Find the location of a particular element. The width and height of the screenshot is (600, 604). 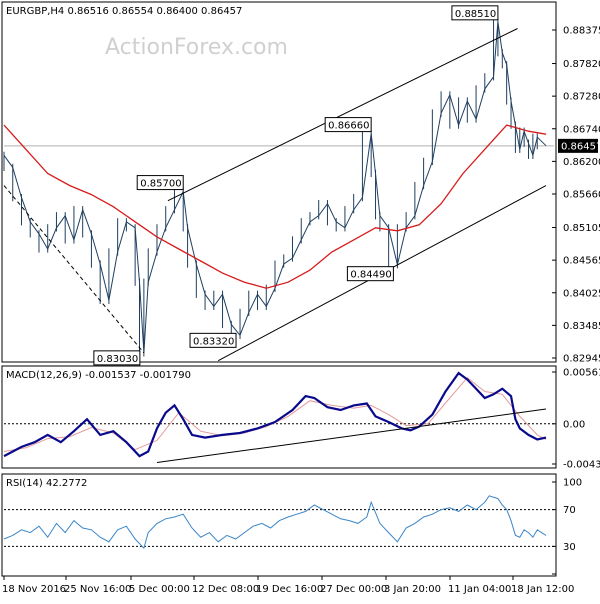

rsi-y-label: 70 is located at coordinates (569, 510).